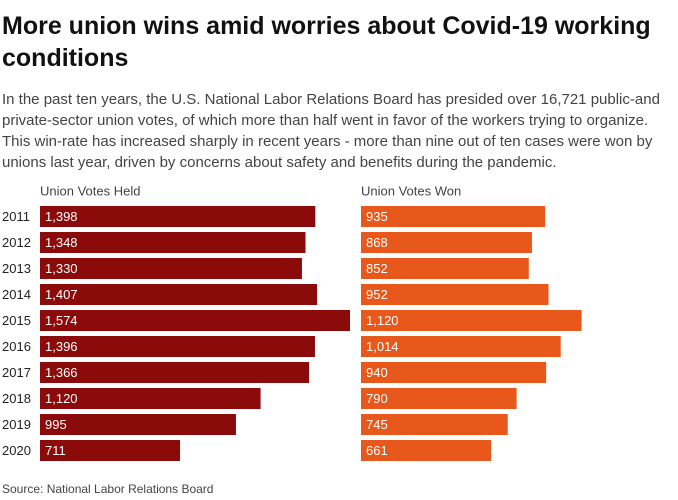  What do you see at coordinates (16, 268) in the screenshot?
I see `y-tick-label: 2013` at bounding box center [16, 268].